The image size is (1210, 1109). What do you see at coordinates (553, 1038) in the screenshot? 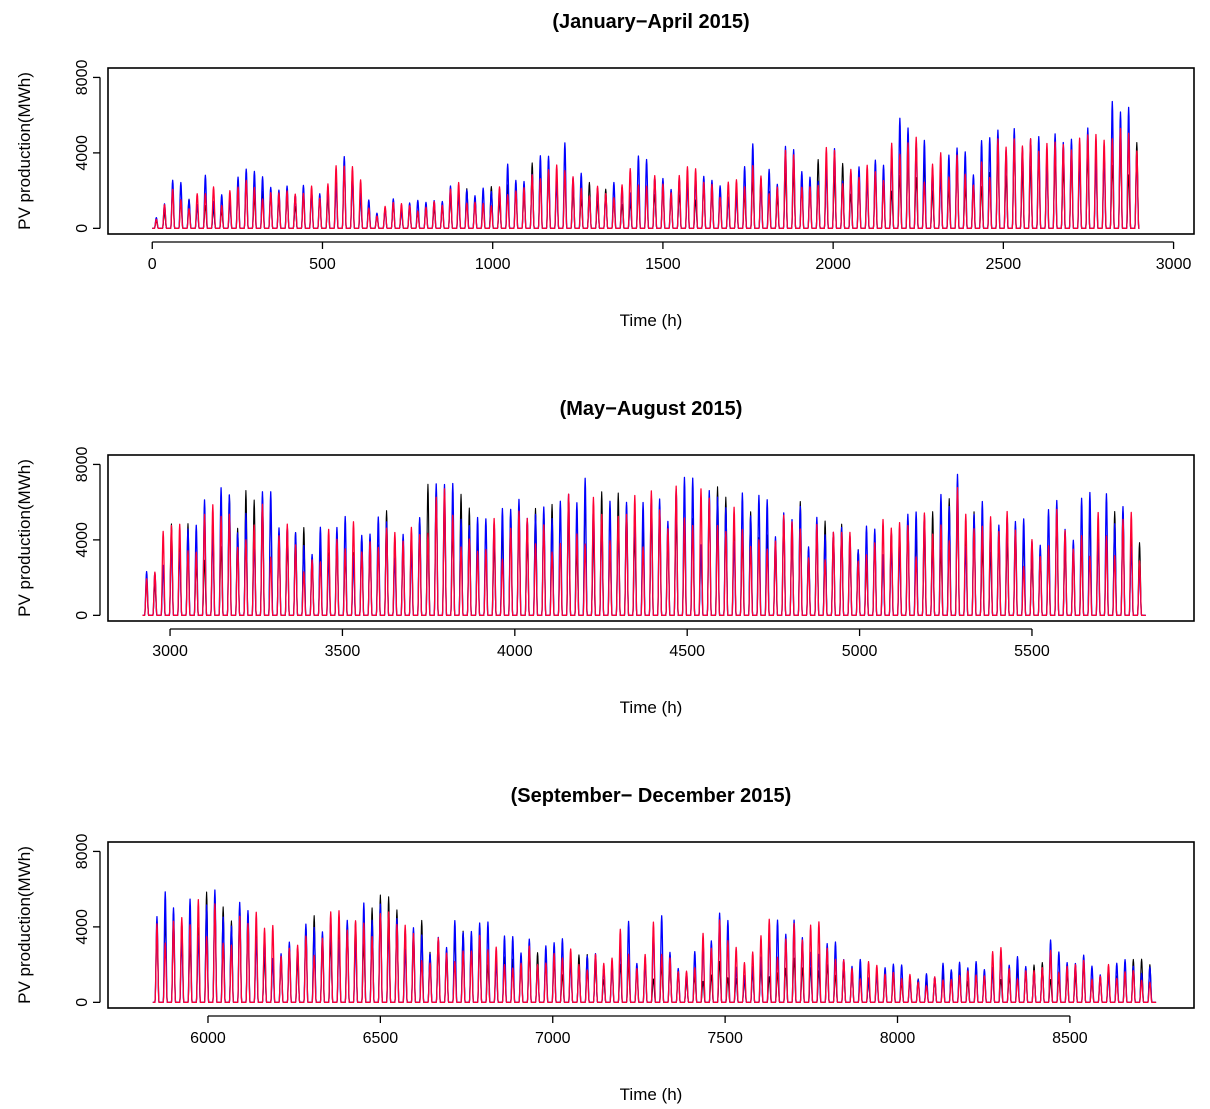
I see `x-tick-label: 7000` at bounding box center [553, 1038].